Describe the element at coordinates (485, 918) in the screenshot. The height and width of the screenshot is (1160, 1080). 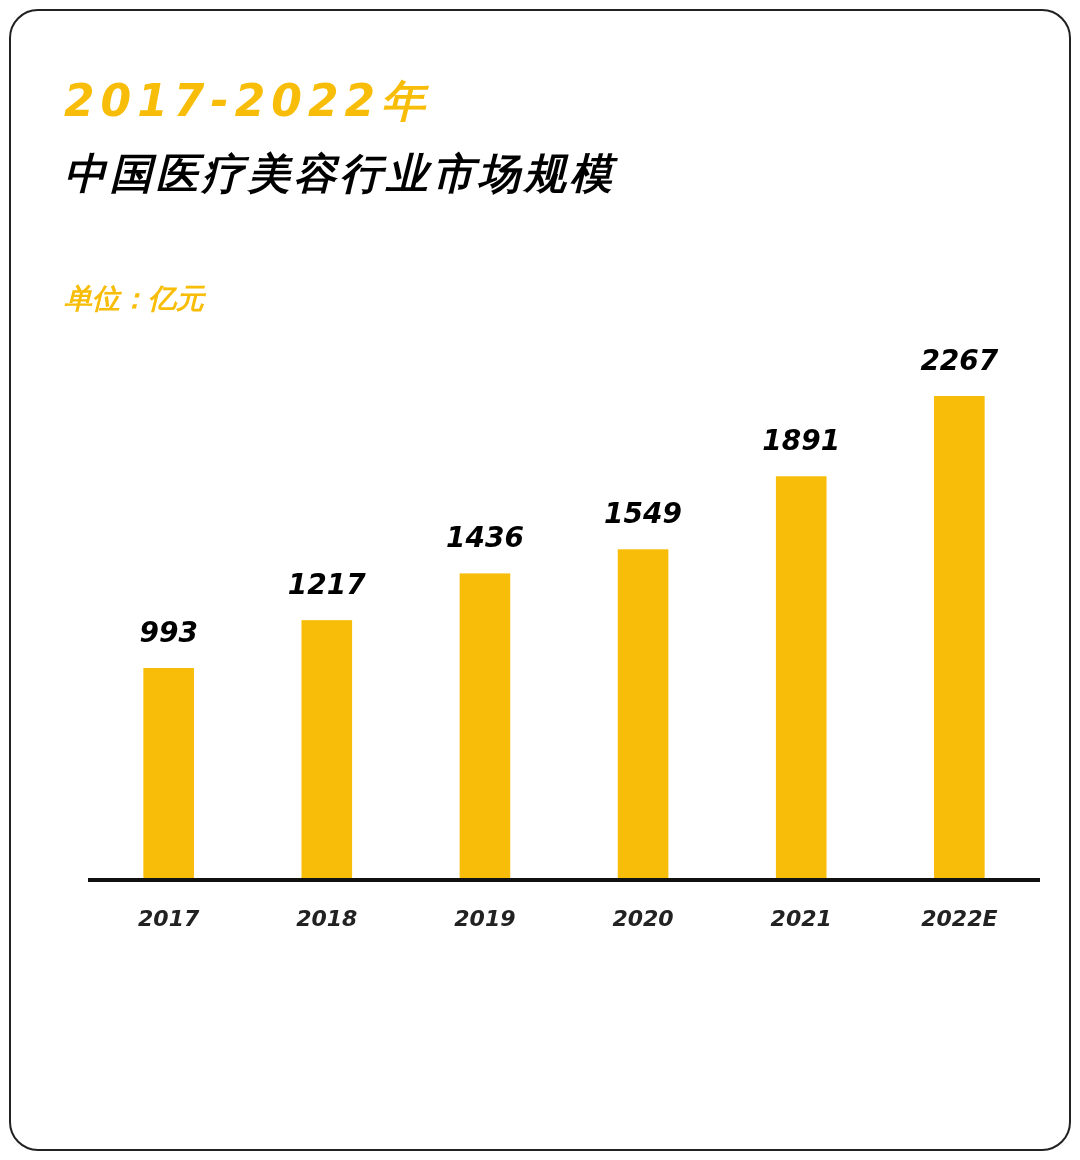
I see `x-tick-label: 2019` at that location.